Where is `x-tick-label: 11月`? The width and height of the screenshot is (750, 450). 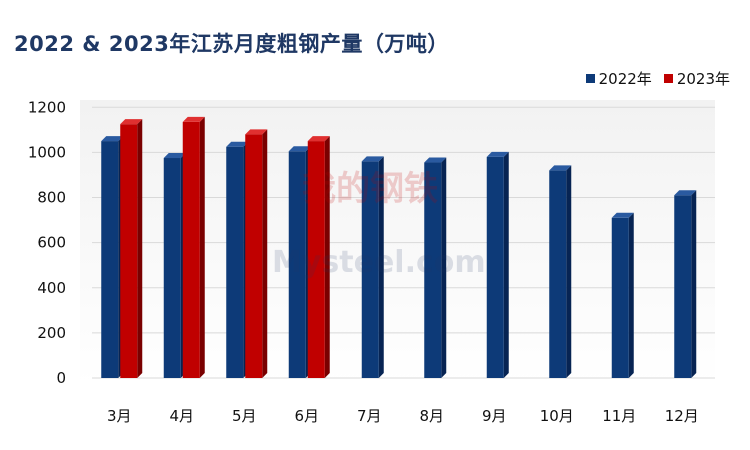 x-tick-label: 11月 is located at coordinates (619, 416).